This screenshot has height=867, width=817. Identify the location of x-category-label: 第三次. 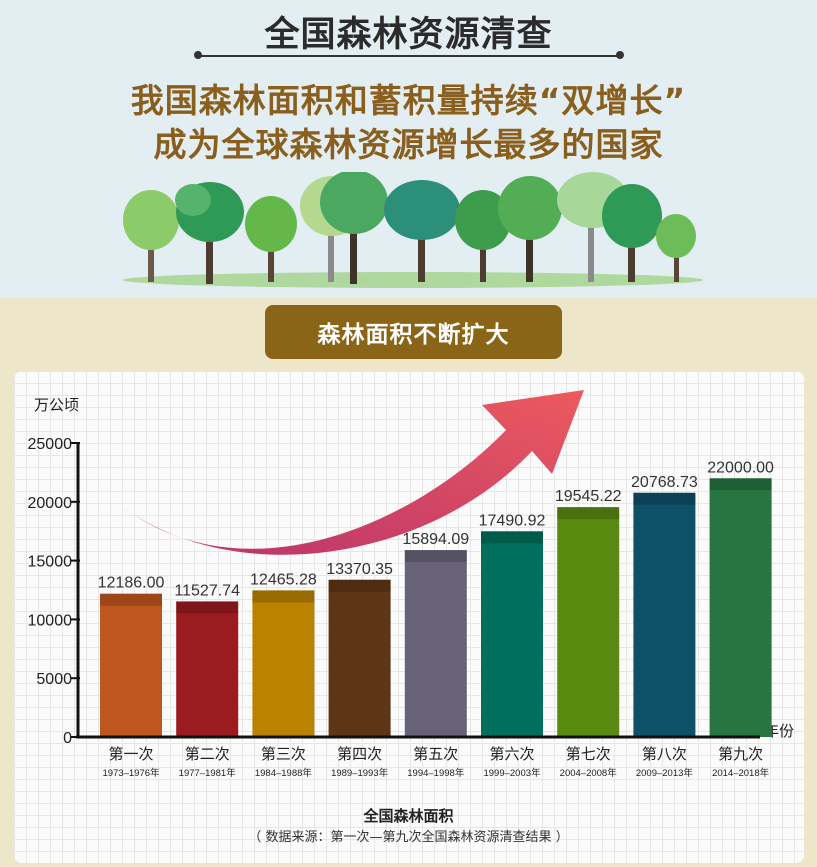
(283, 754).